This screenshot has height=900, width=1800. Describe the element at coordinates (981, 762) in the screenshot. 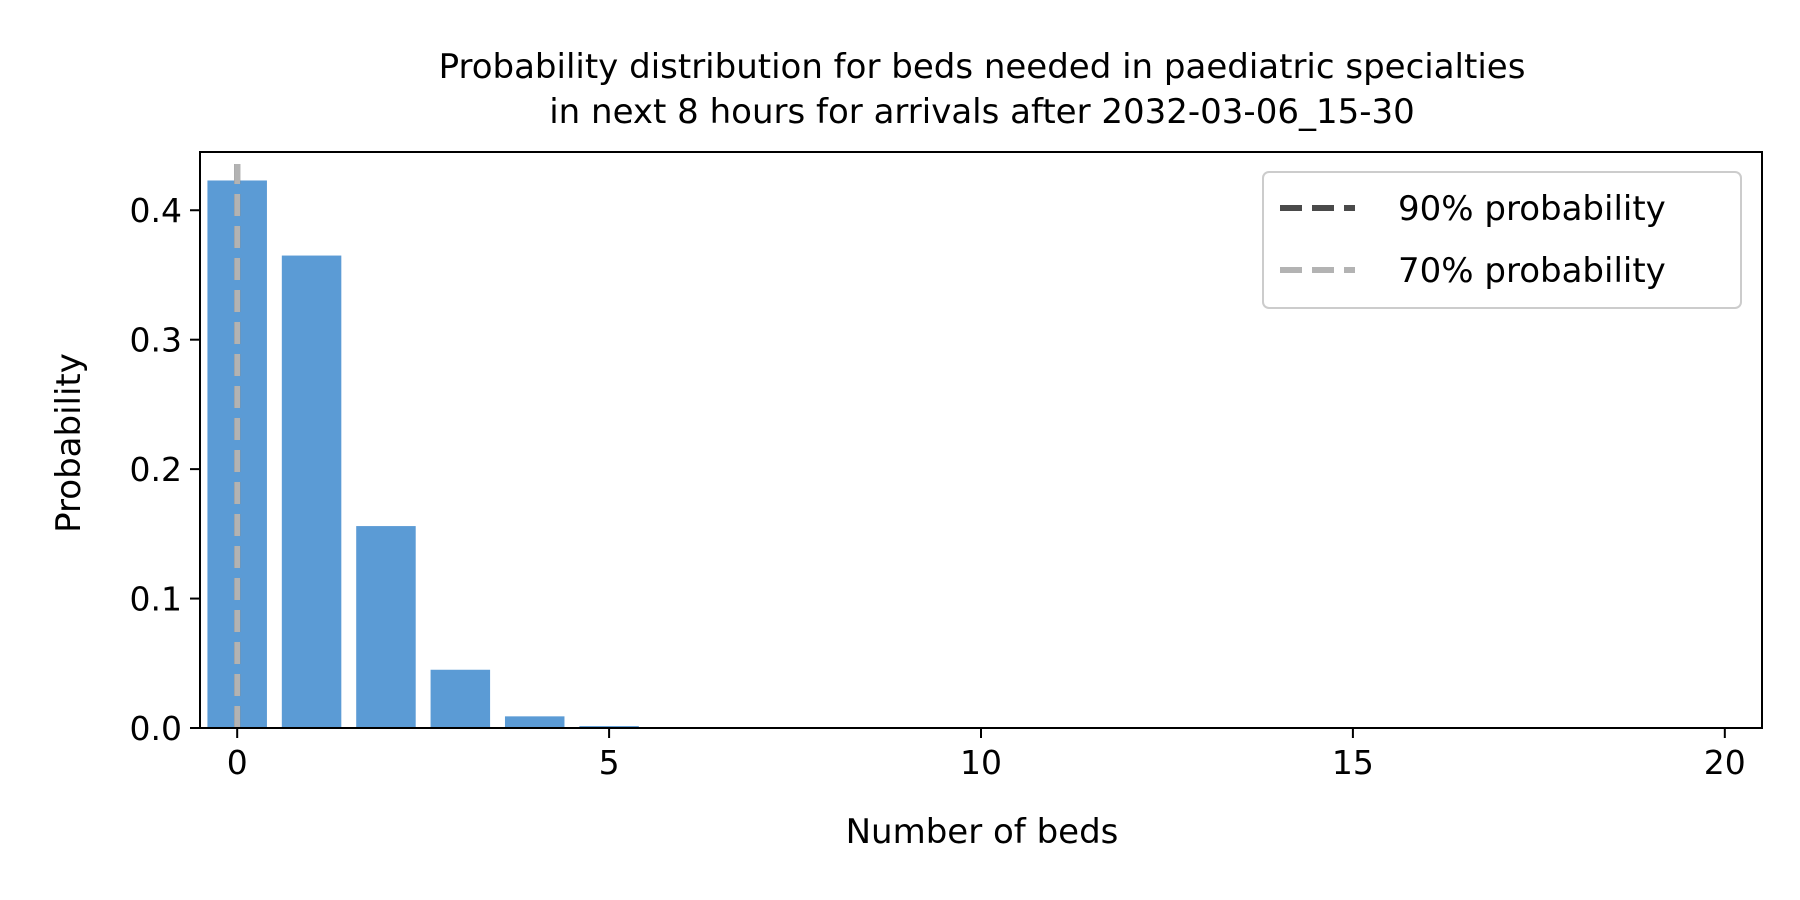

I see `x-tick-label: 10` at that location.